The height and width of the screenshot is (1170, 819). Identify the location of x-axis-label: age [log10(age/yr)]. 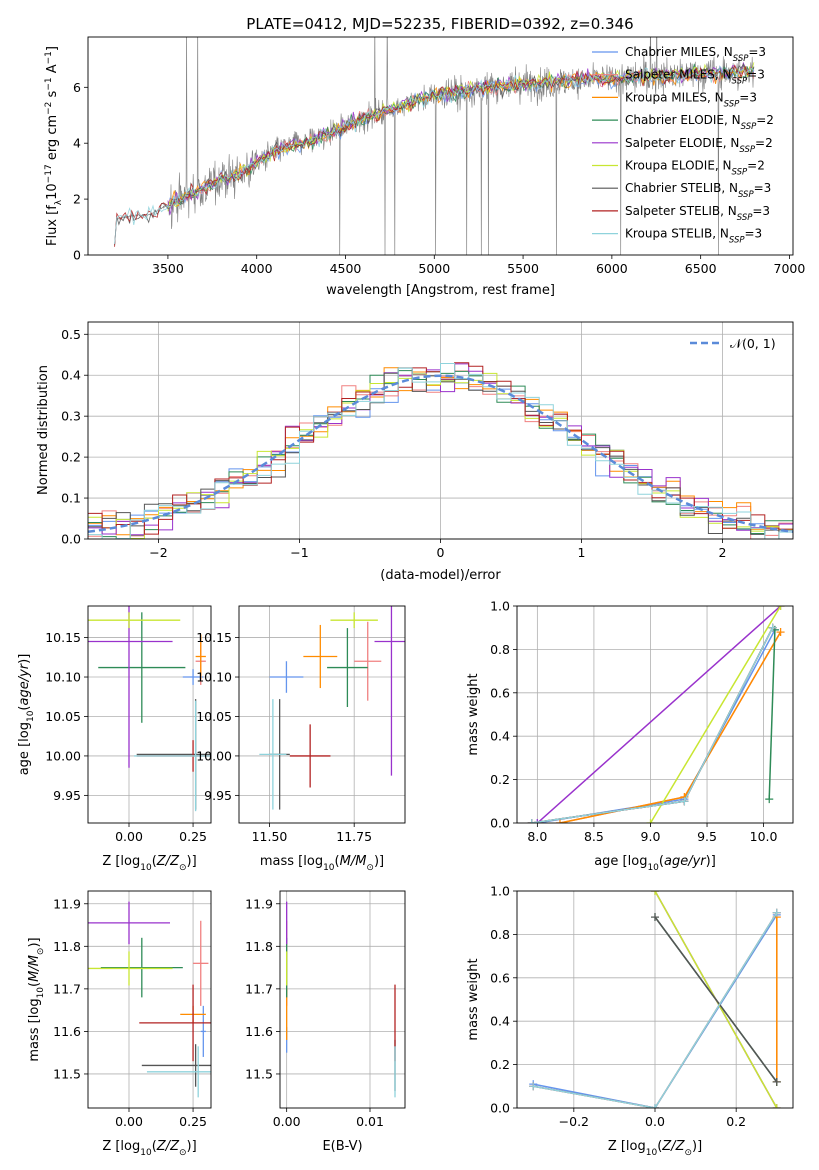
(655, 863).